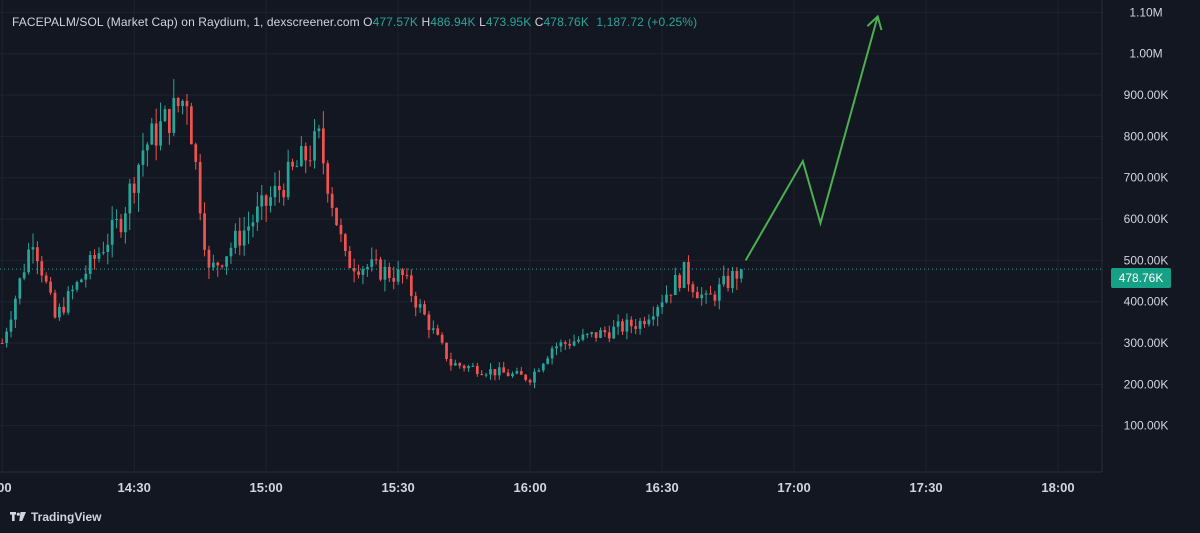 This screenshot has width=1200, height=533. What do you see at coordinates (1146, 95) in the screenshot?
I see `y-tick-label: 900.00K` at bounding box center [1146, 95].